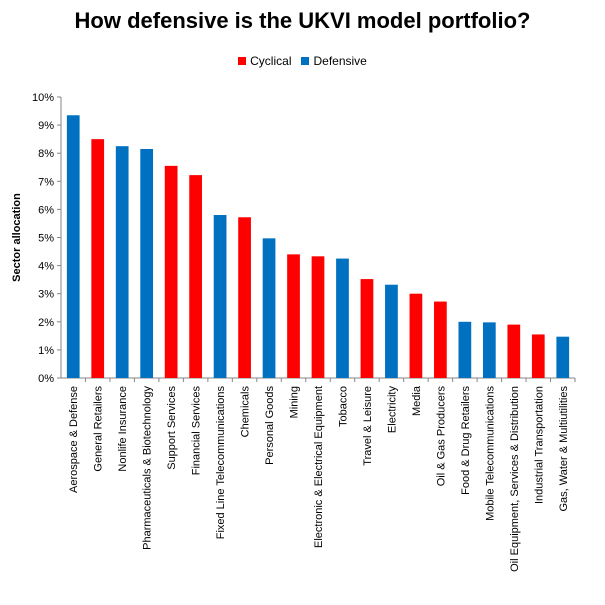 The image size is (605, 605). What do you see at coordinates (99, 429) in the screenshot?
I see `x-tick-label: General Retailers` at bounding box center [99, 429].